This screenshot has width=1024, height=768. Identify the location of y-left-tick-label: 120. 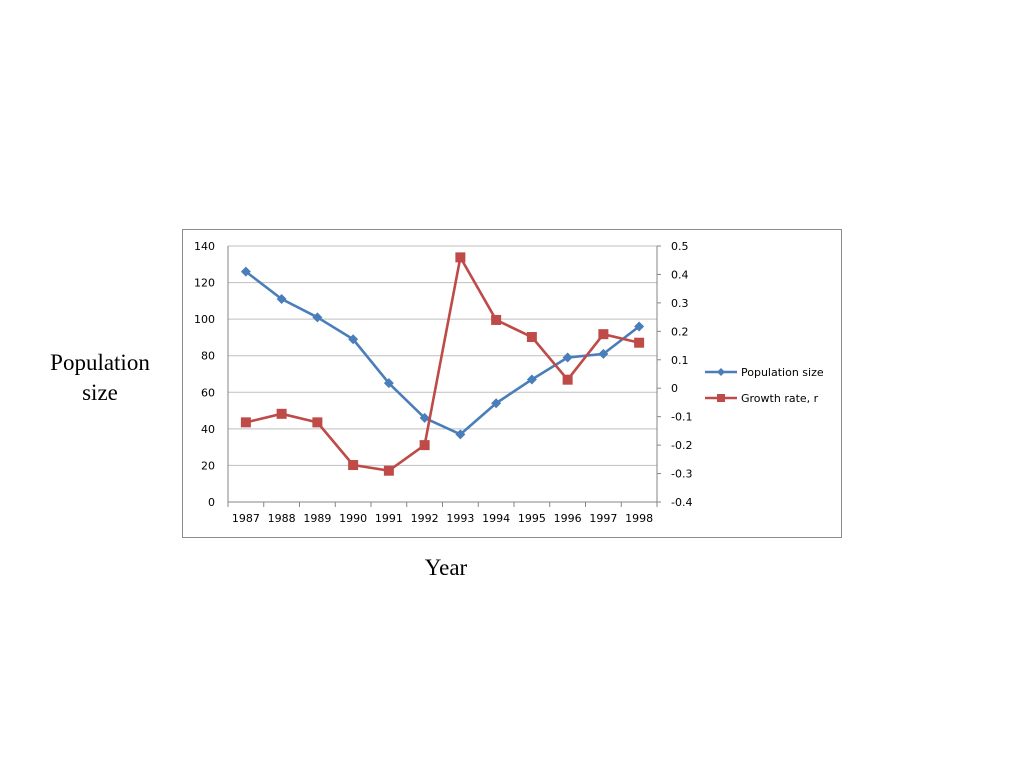
(204, 283).